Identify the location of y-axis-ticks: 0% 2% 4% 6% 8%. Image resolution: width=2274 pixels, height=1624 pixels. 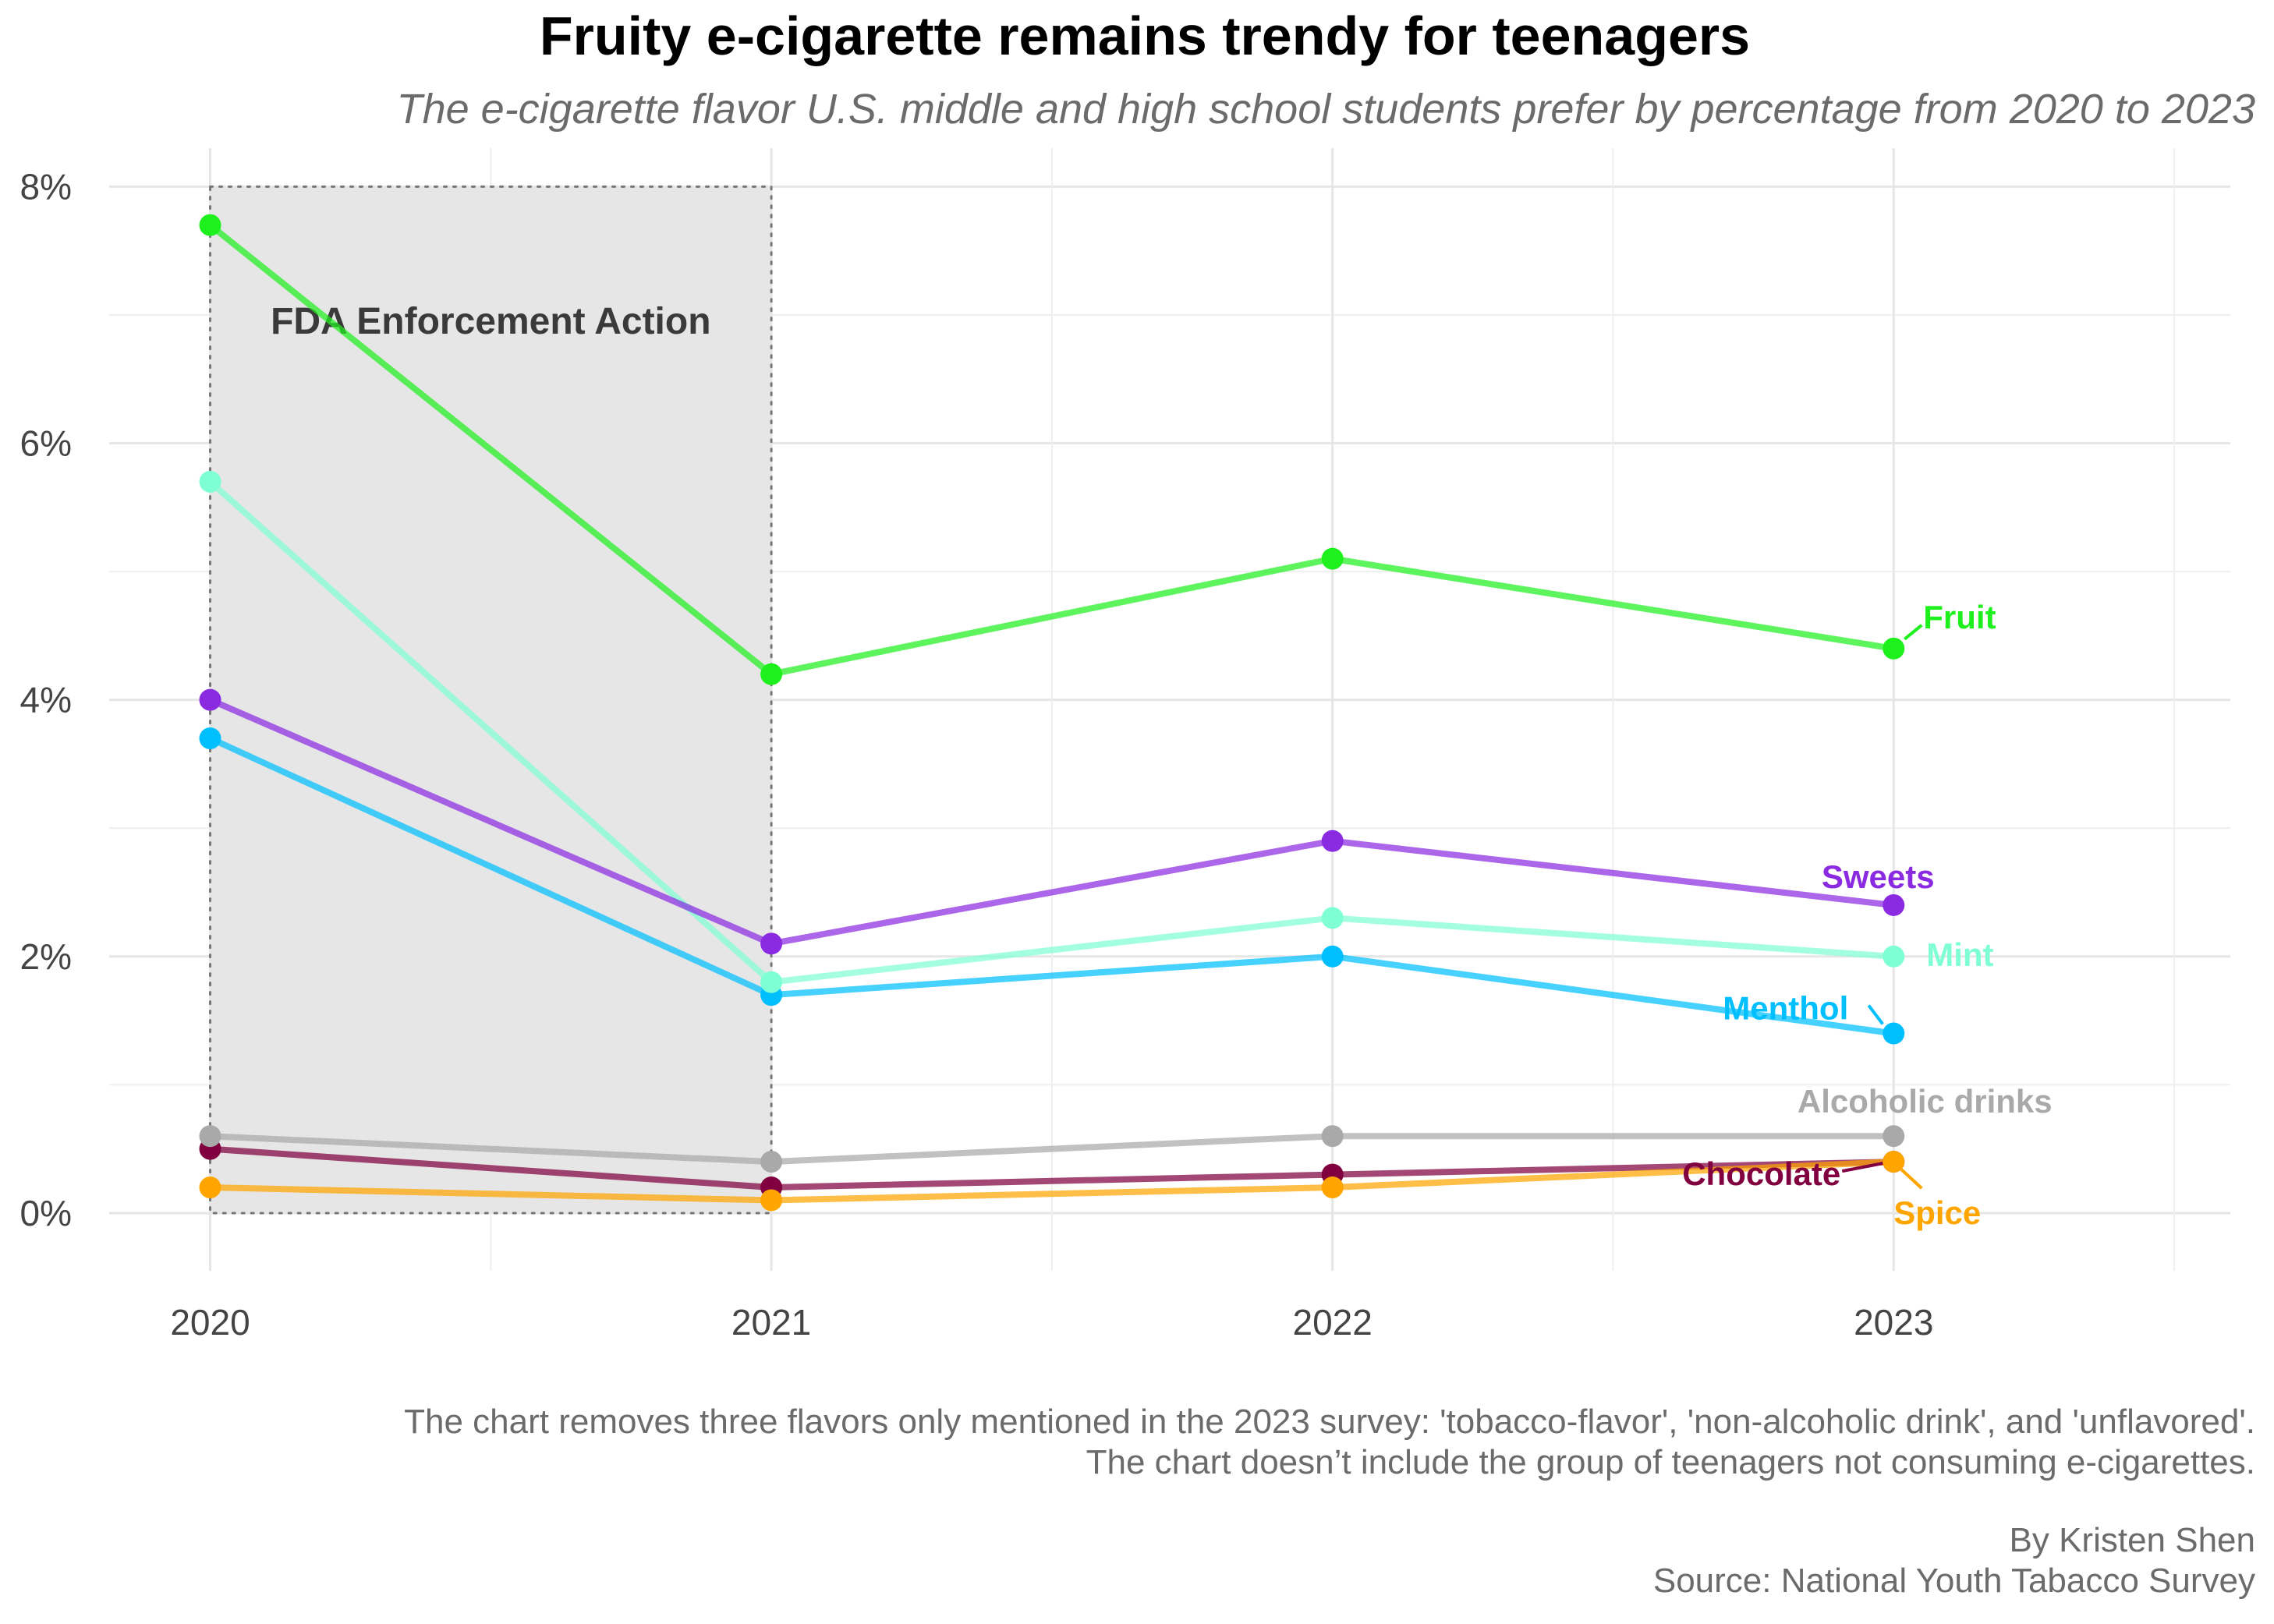
(46, 699).